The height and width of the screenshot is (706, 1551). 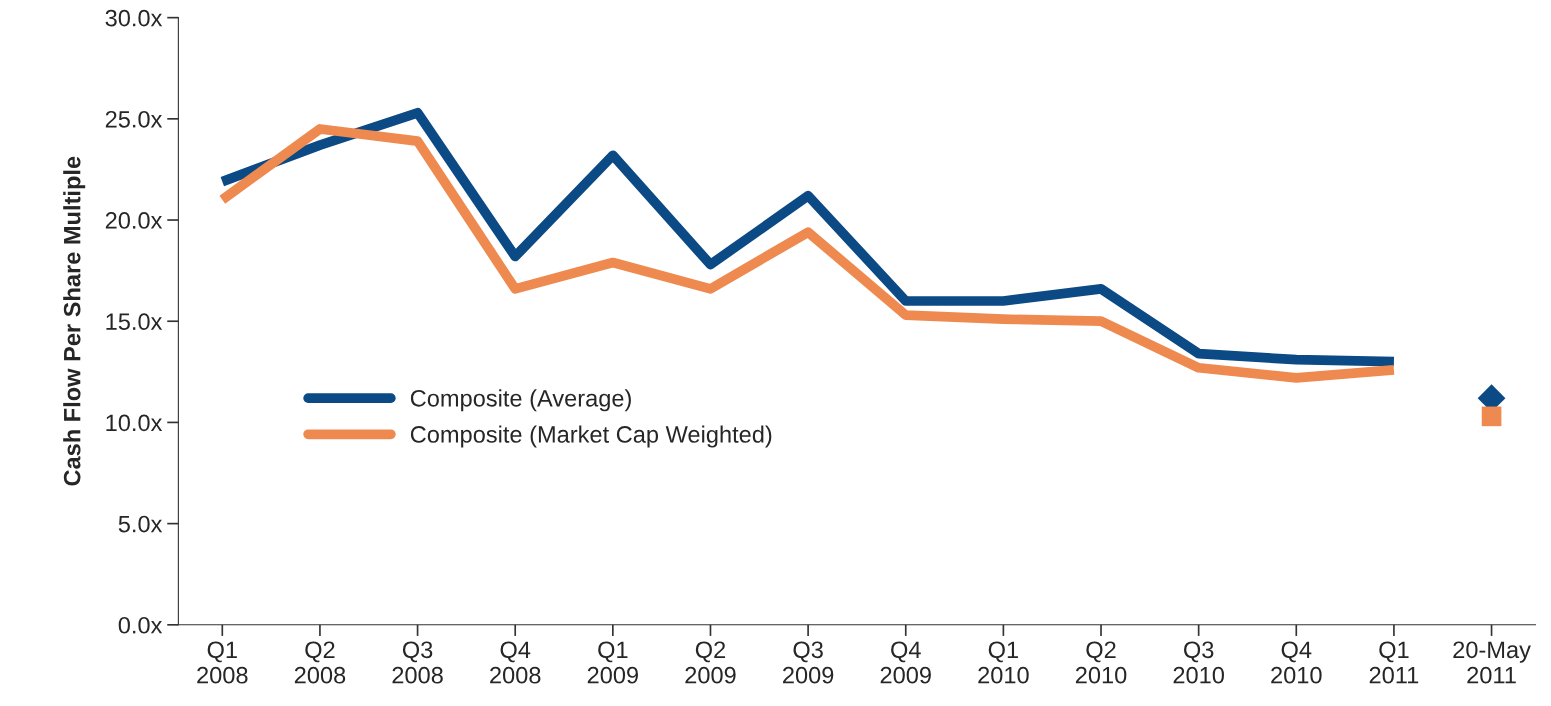 What do you see at coordinates (905, 662) in the screenshot?
I see `x-tick-label: Q4 2009` at bounding box center [905, 662].